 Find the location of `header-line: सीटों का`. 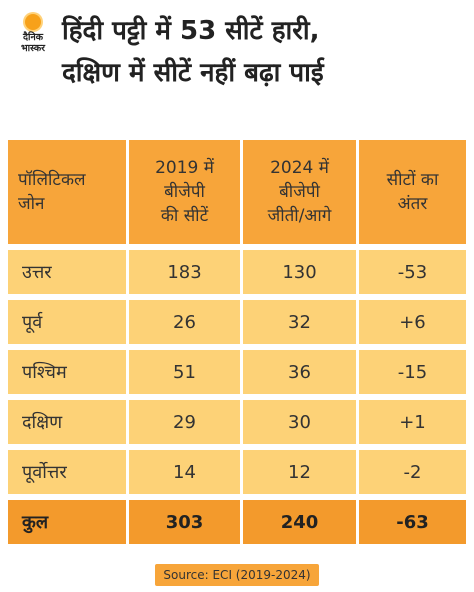

header-line: सीटों का is located at coordinates (412, 180).